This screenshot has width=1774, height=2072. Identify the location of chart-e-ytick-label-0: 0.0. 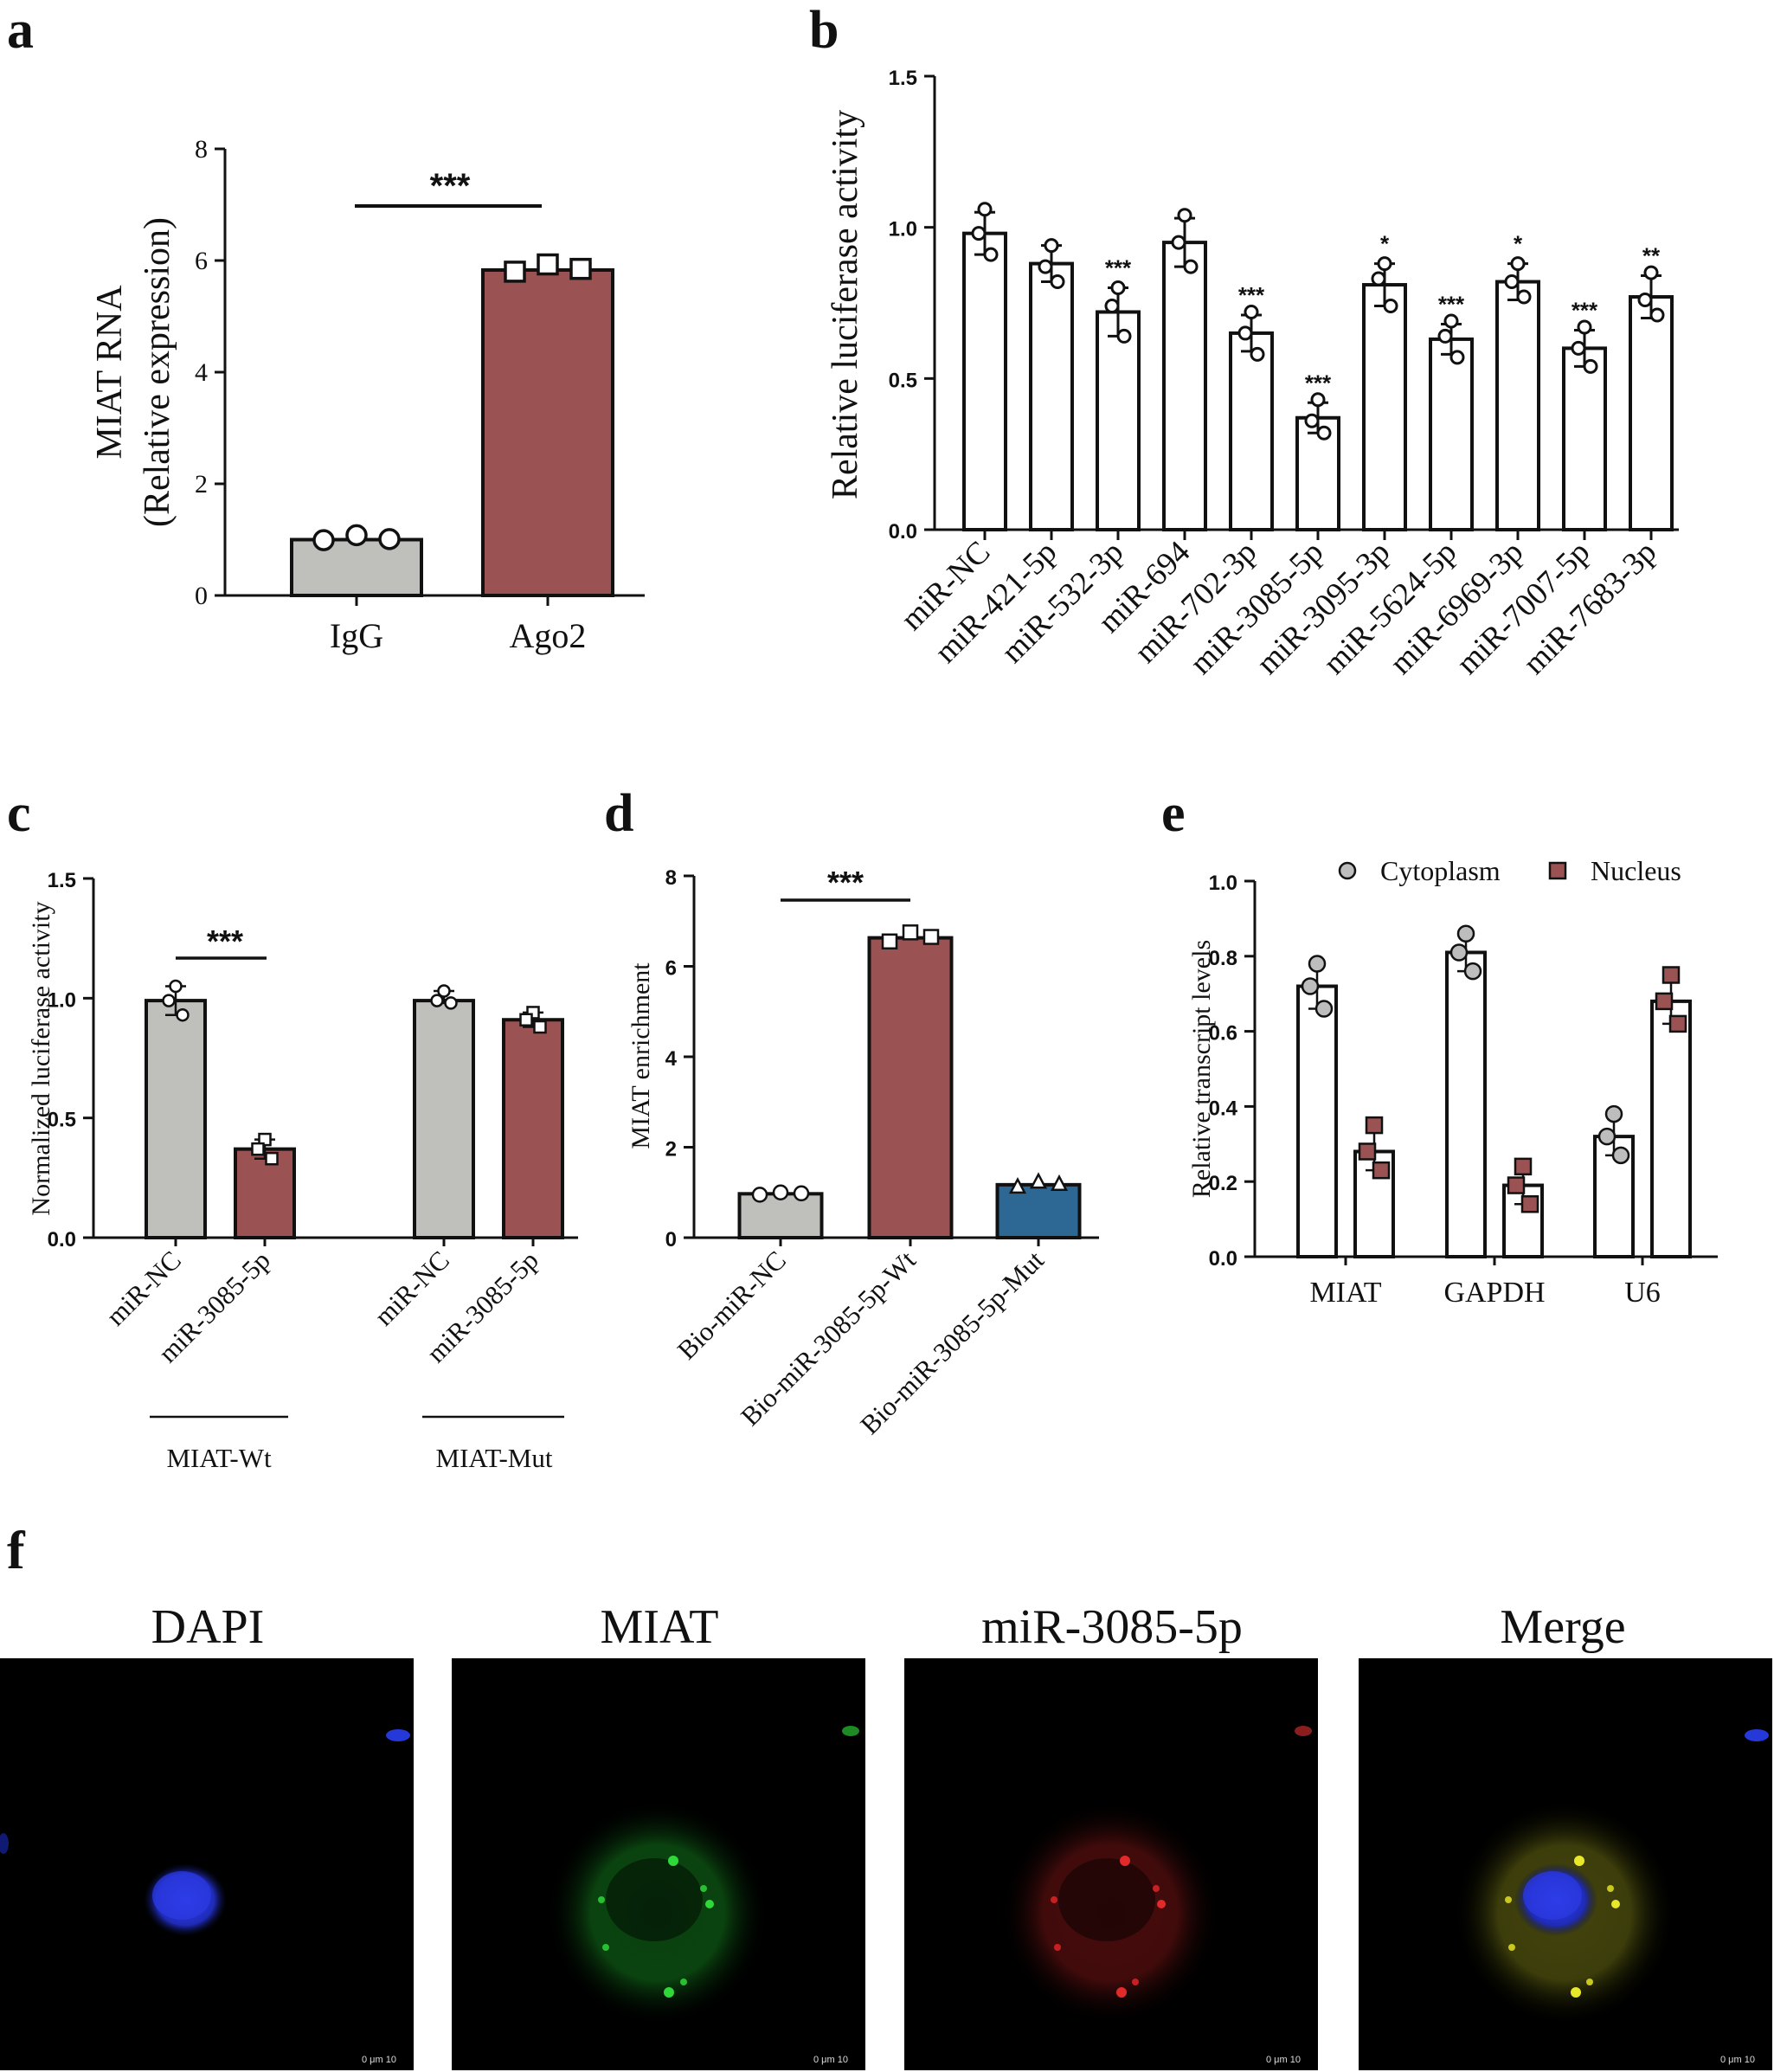
(1223, 1259).